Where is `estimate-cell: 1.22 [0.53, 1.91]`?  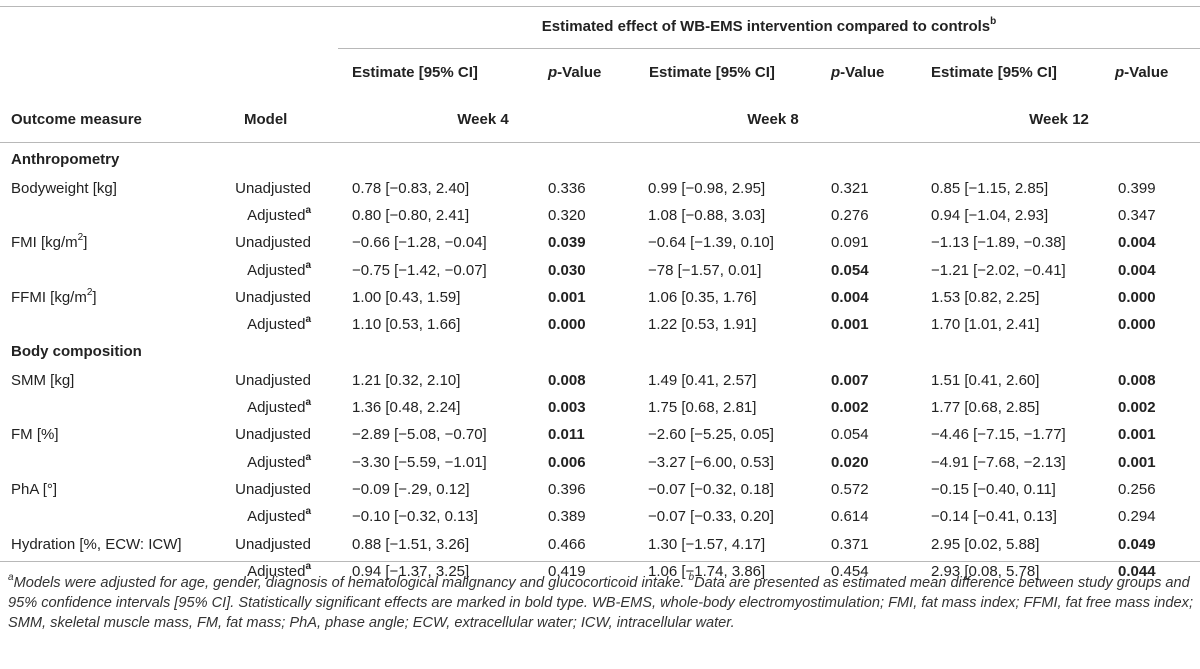 estimate-cell: 1.22 [0.53, 1.91] is located at coordinates (702, 325).